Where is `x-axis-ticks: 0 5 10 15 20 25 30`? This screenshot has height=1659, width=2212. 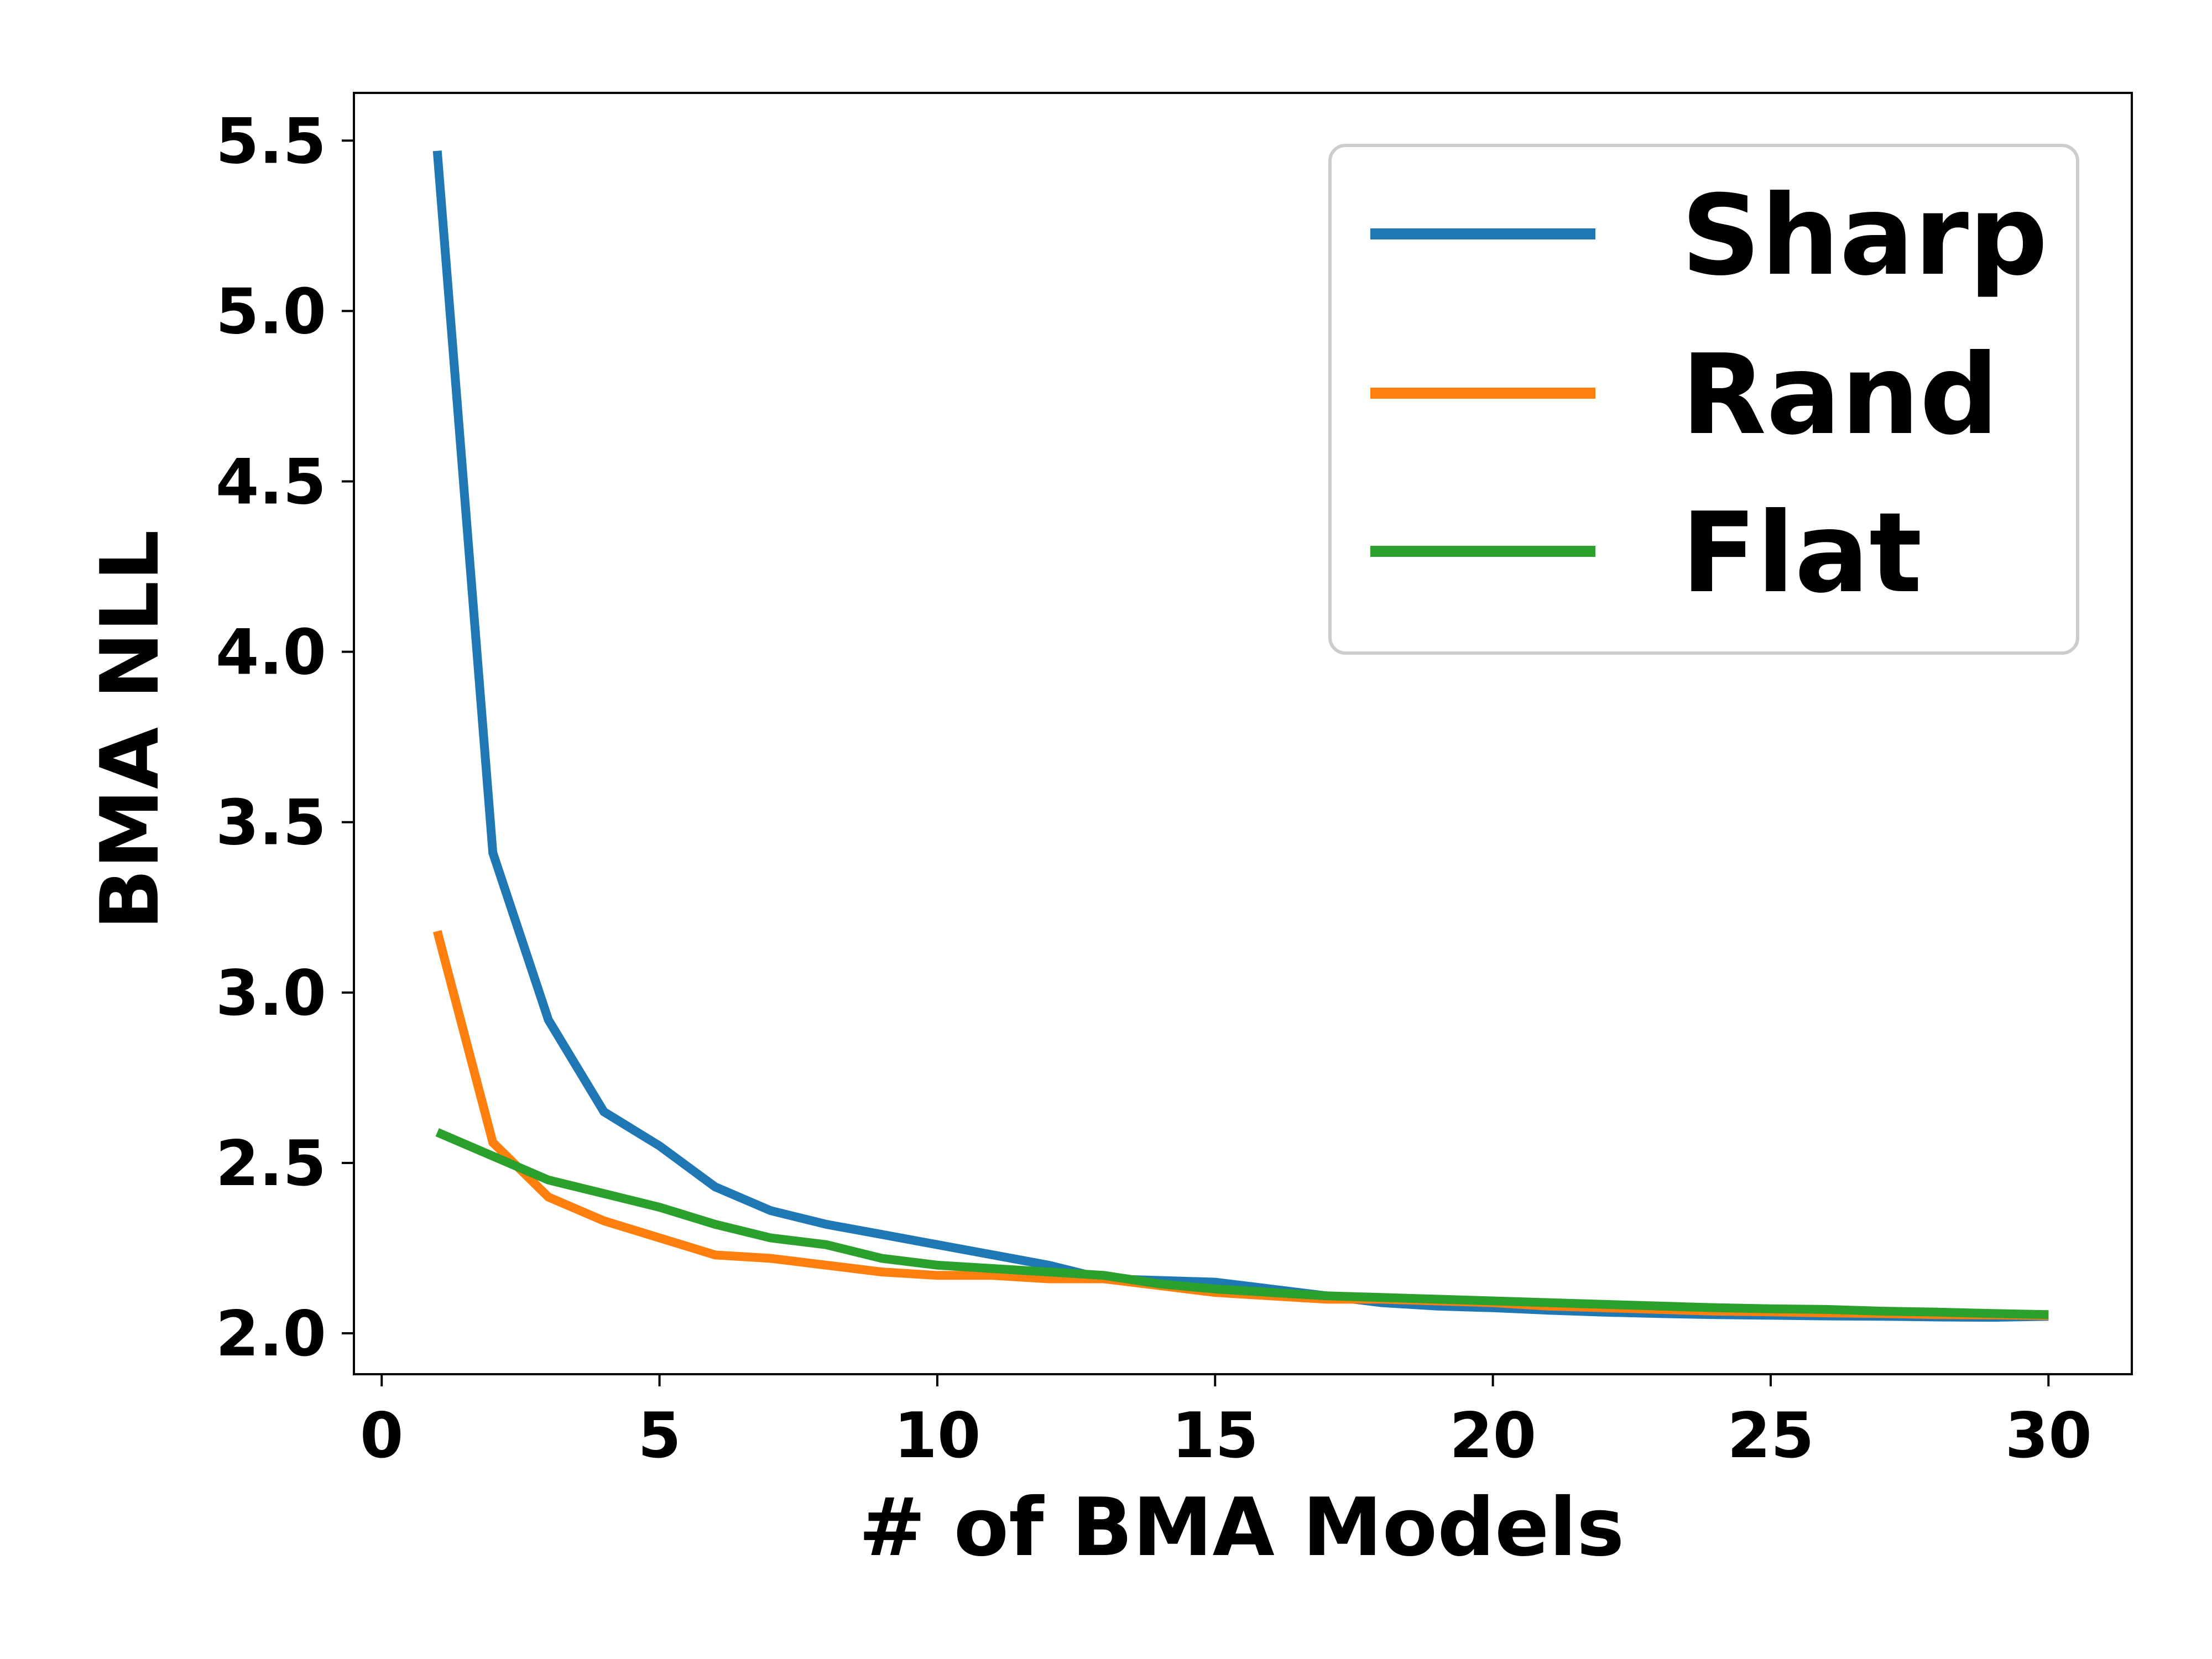 x-axis-ticks: 0 5 10 15 20 25 30 is located at coordinates (1226, 1423).